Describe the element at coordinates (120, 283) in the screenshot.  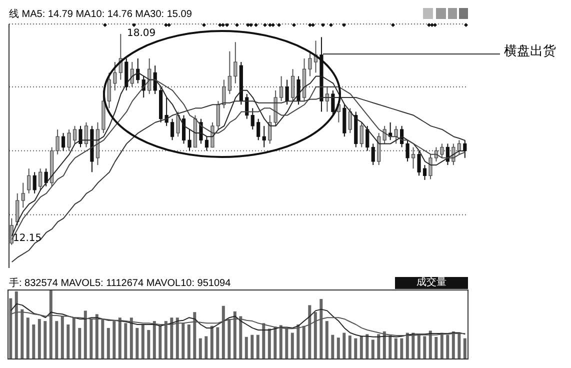
I see `chart-title: 手: 832574 MAVOL5: 1112674 MAVOL10: 951094` at that location.